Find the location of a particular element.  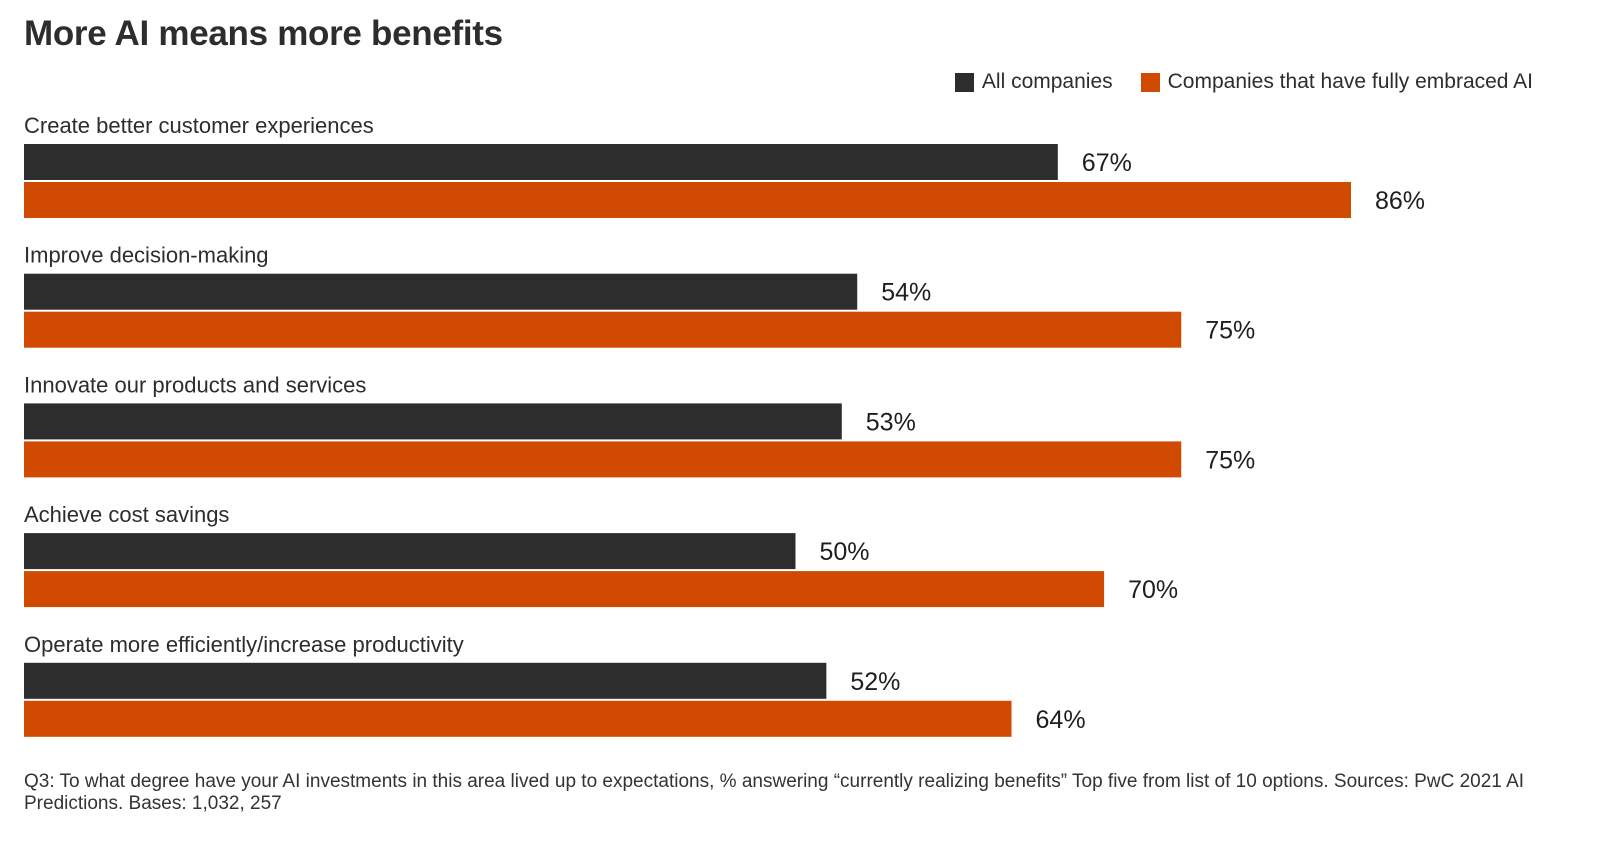

data-label: 52% is located at coordinates (875, 682).